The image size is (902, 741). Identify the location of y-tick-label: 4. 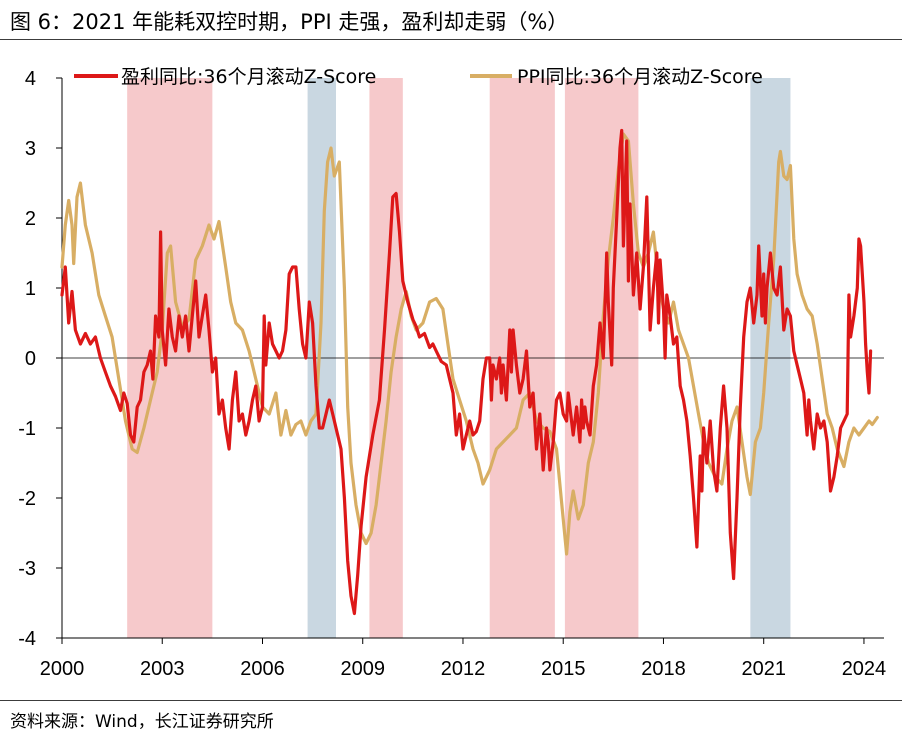
(30, 79).